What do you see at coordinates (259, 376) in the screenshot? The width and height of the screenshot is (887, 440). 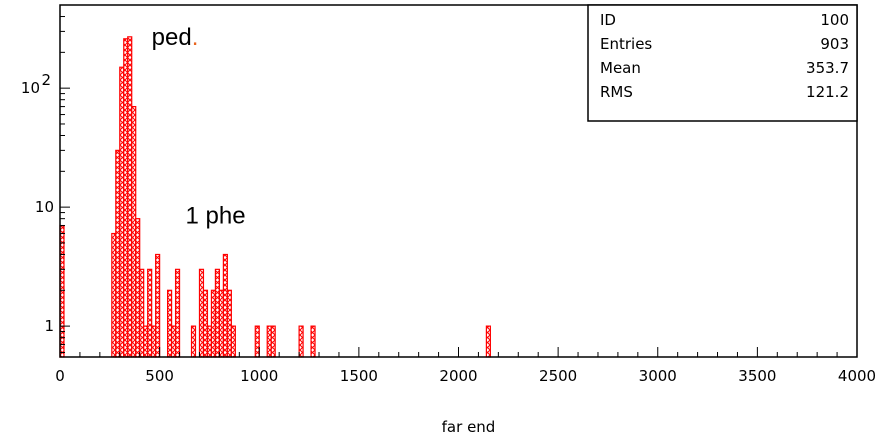 I see `x-tick-label: 1000` at bounding box center [259, 376].